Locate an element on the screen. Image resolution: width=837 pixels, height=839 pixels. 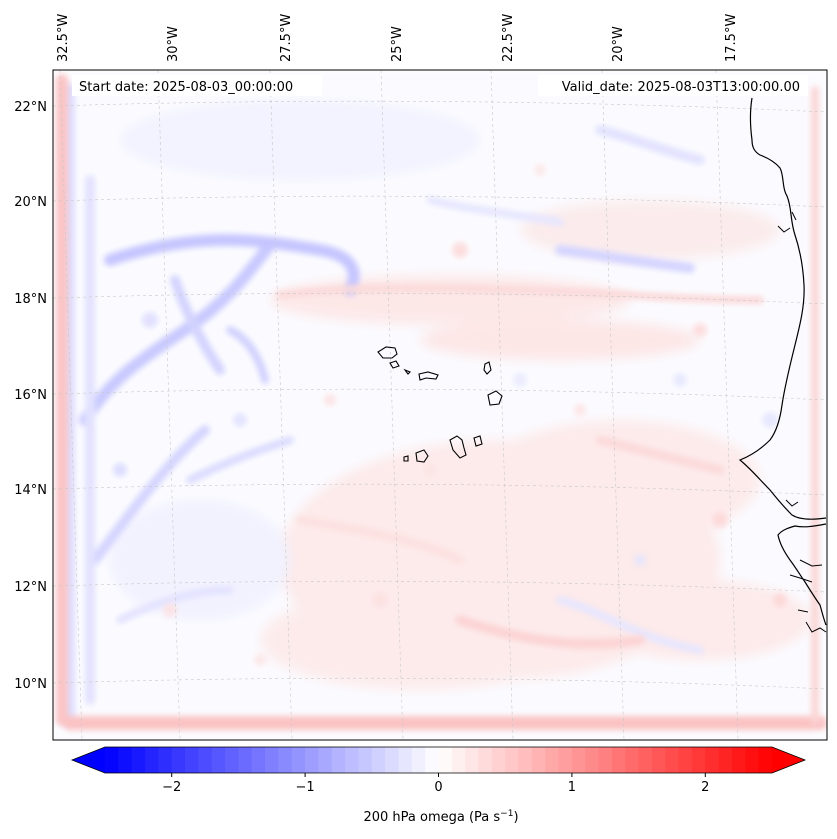
colorbar-tick-label: −2 is located at coordinates (171, 787).